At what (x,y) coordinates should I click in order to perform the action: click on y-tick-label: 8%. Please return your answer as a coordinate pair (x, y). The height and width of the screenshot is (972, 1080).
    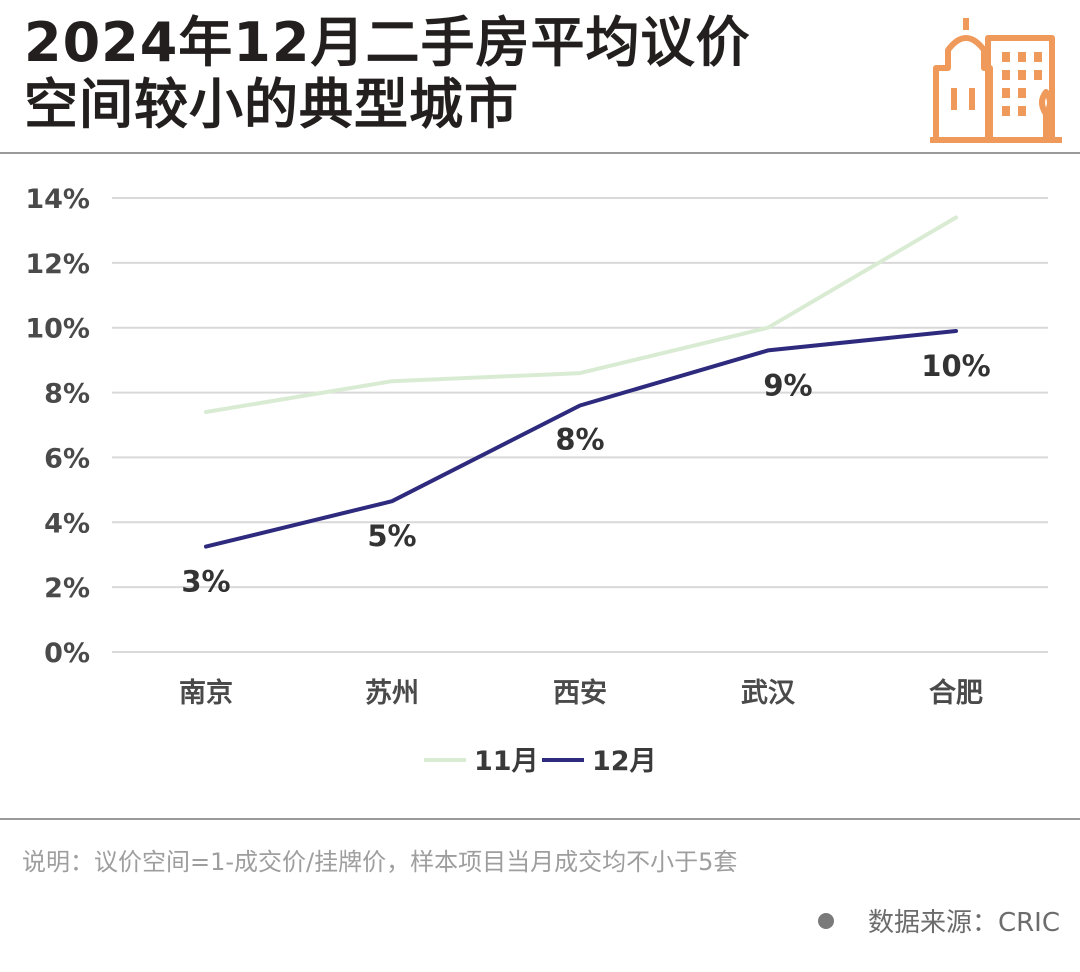
    Looking at the image, I should click on (67, 394).